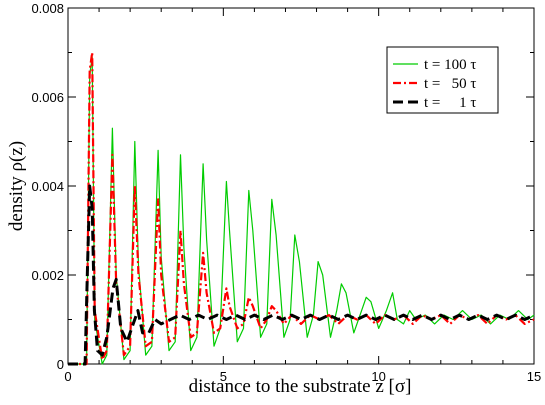 The height and width of the screenshot is (405, 545). I want to click on legend-label: t = 100 τ, so click(450, 65).